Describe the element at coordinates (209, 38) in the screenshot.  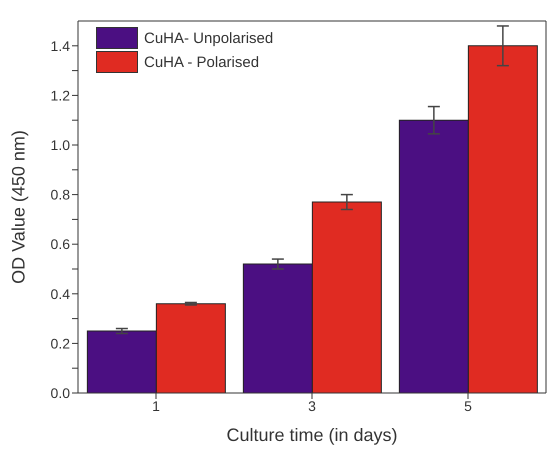
I see `legend-label: CuHA- Unpolarised` at that location.